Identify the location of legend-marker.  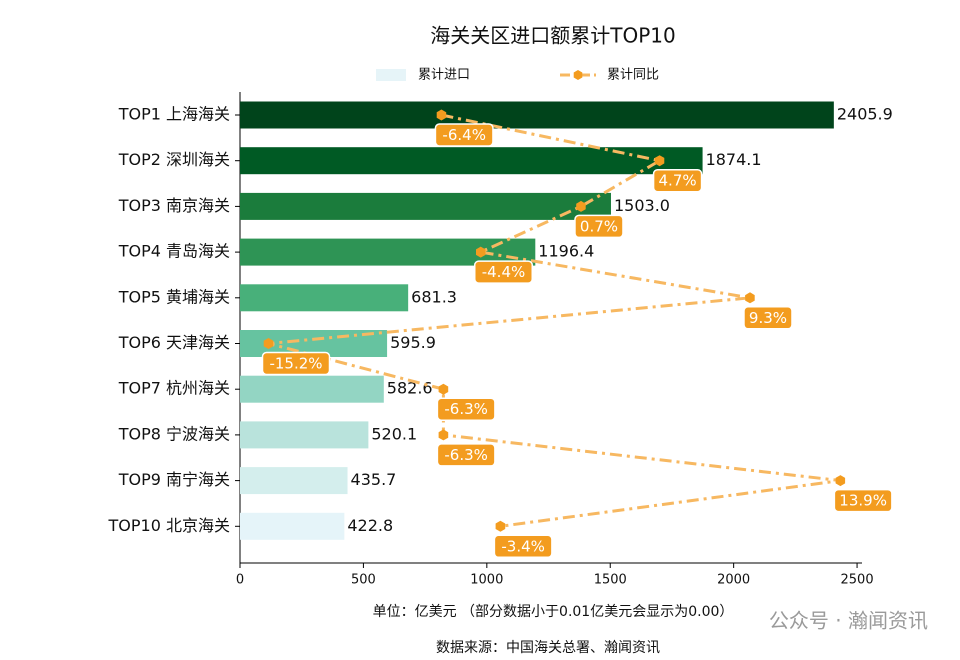
(578, 75).